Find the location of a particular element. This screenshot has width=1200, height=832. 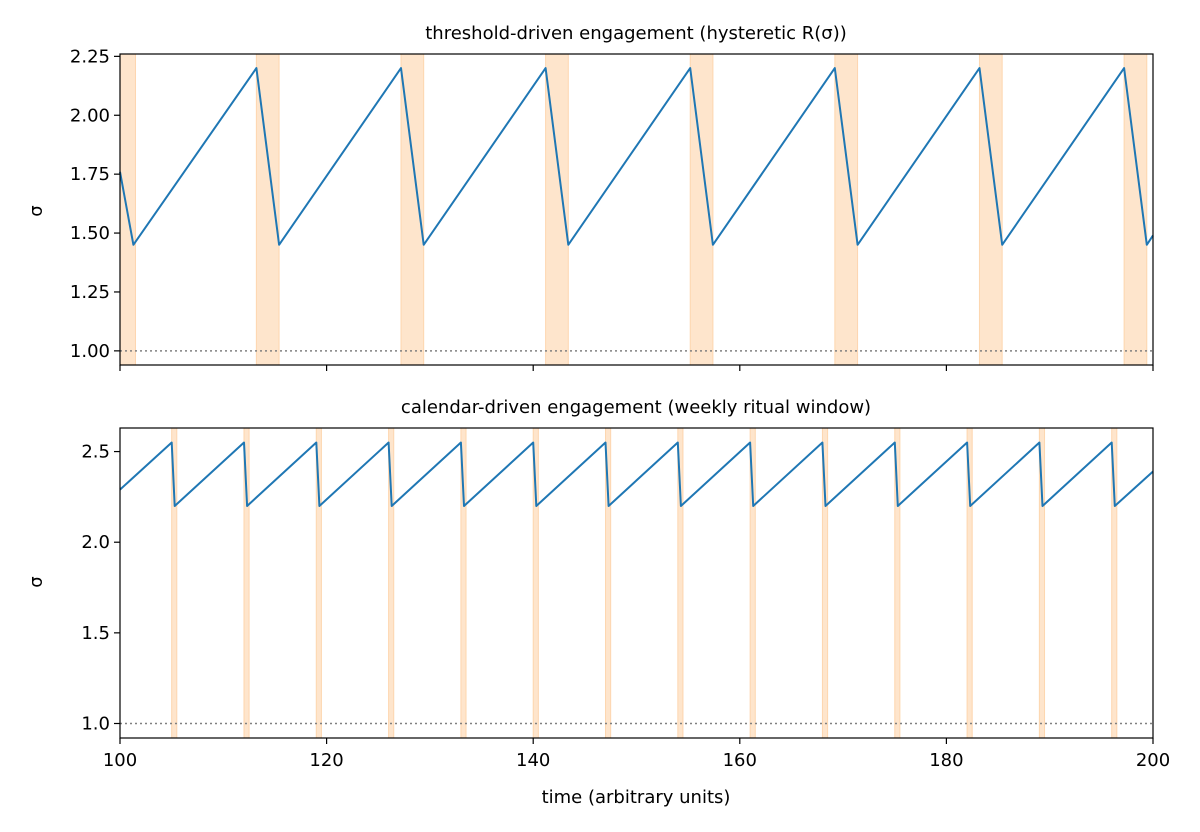

bottom-chart-xlabel: time (arbitrary units) is located at coordinates (636, 797).